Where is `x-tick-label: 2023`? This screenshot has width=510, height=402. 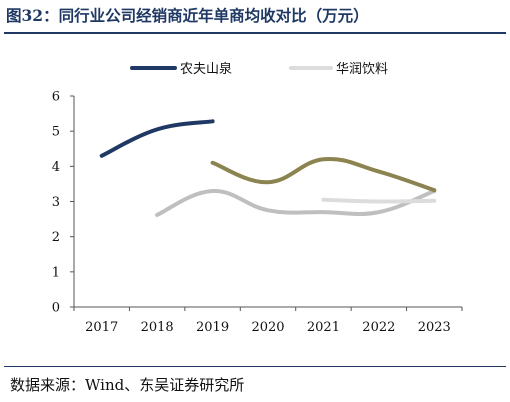
x-tick-label: 2023 is located at coordinates (434, 327).